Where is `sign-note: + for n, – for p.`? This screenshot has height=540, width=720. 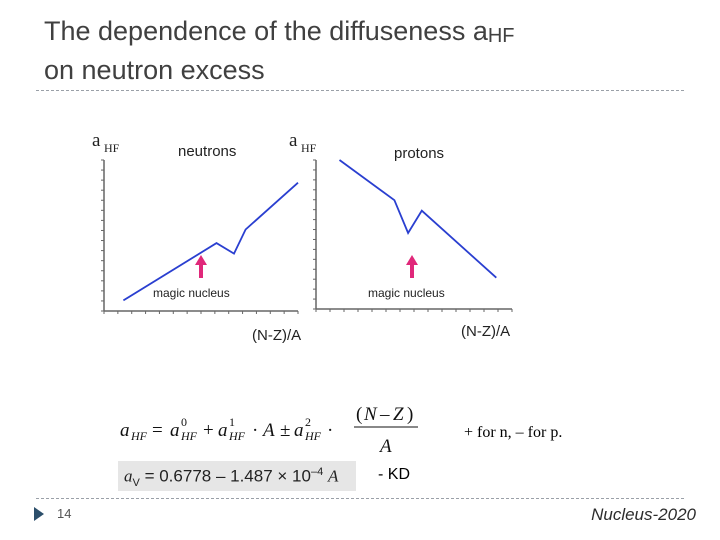 sign-note: + for n, – for p. is located at coordinates (513, 432).